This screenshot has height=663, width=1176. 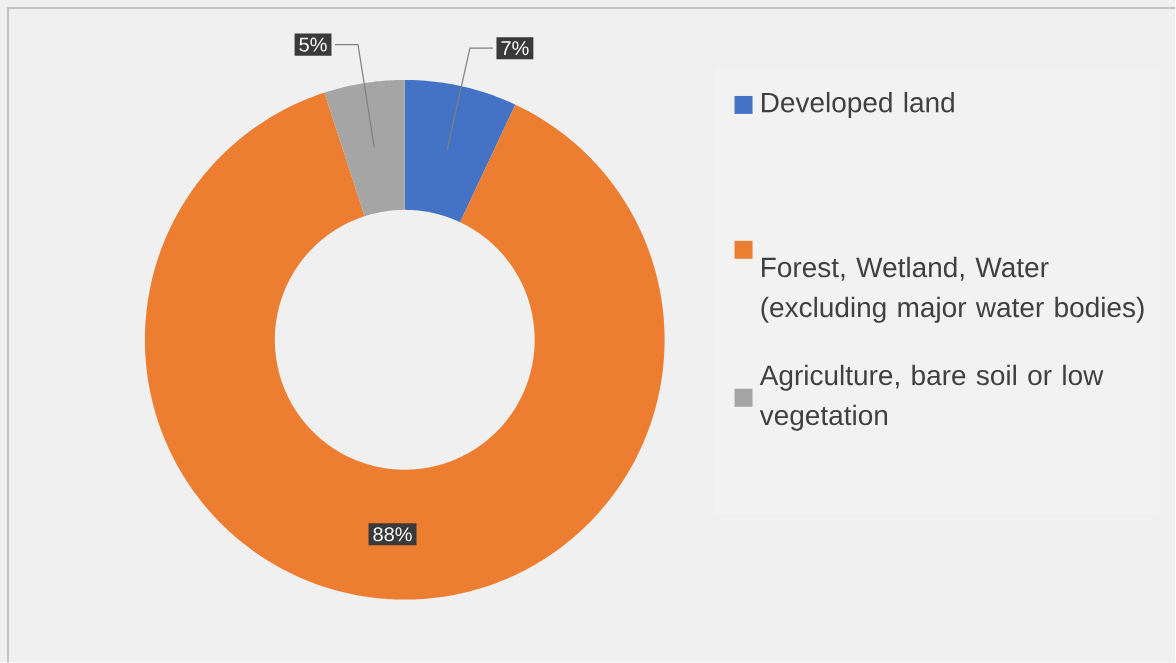 What do you see at coordinates (313, 44) in the screenshot?
I see `data-label: 5%` at bounding box center [313, 44].